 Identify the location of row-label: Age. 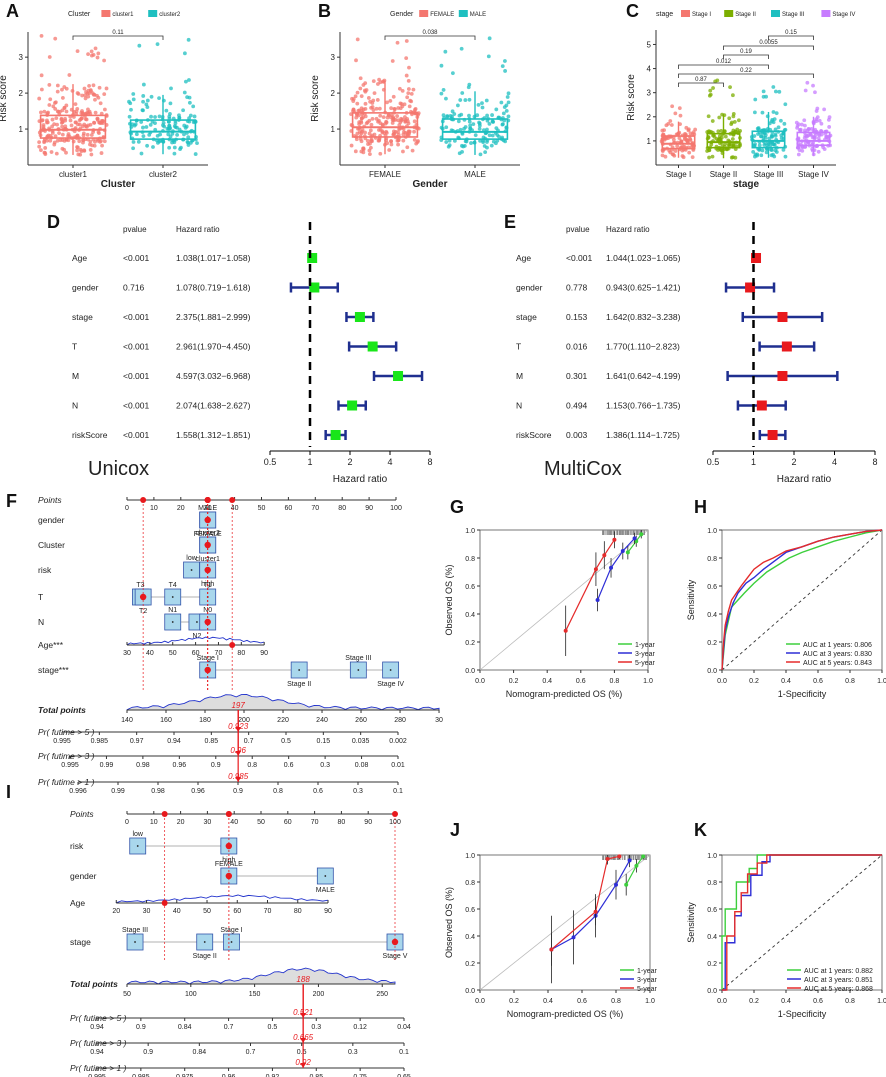
(79, 258).